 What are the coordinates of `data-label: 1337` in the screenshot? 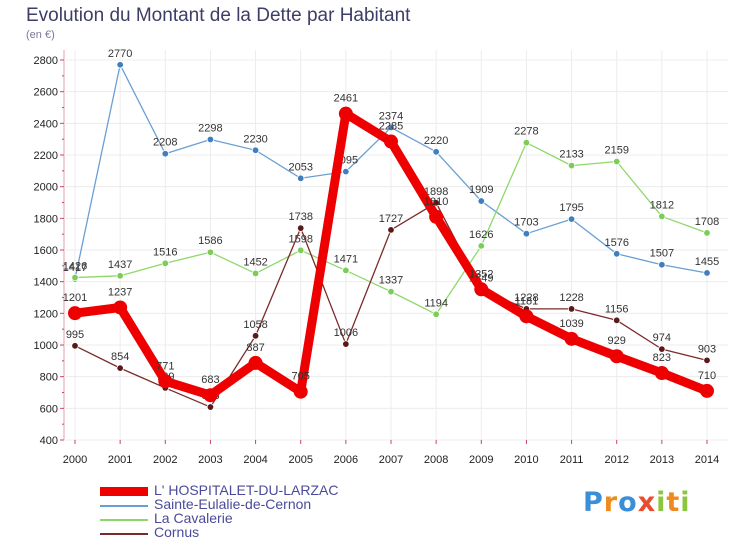 It's located at (391, 281).